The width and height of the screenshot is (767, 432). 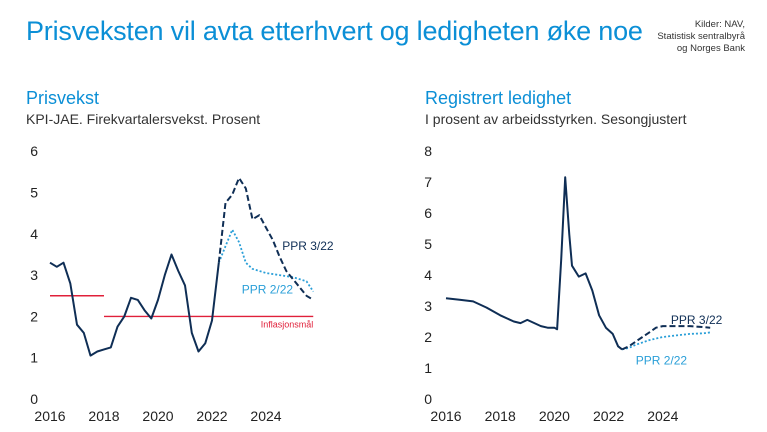 I want to click on left-reference-label: Inflasjonsmål, so click(x=287, y=324).